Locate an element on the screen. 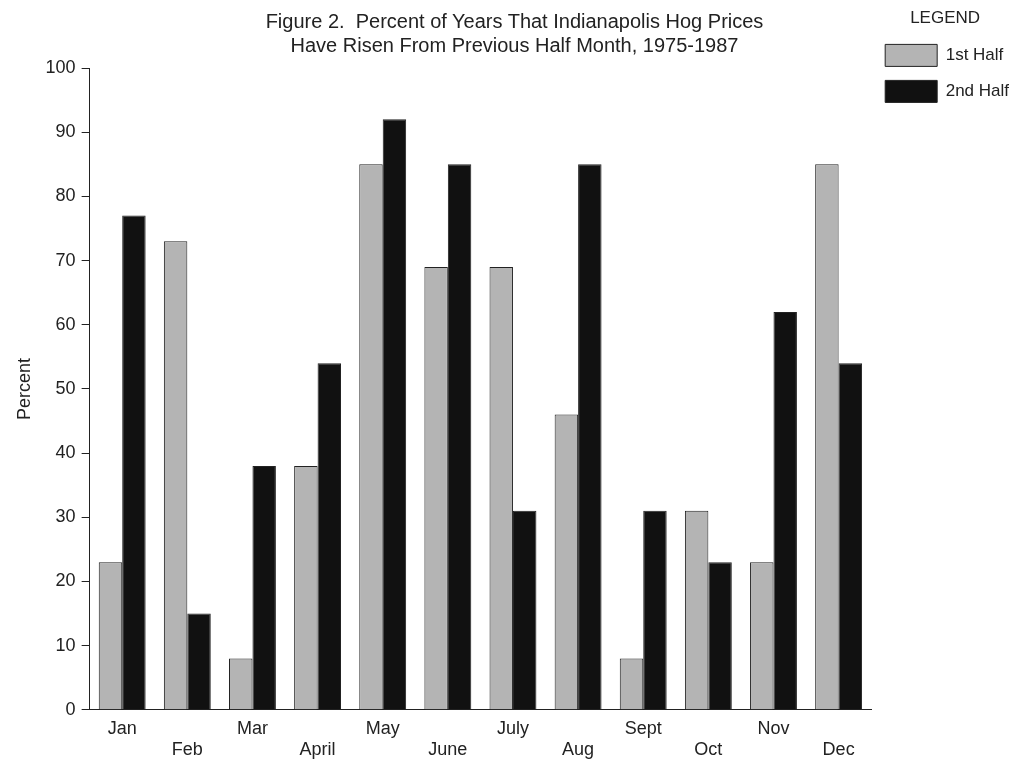 The height and width of the screenshot is (779, 1029). y-tick-label: 80 is located at coordinates (65, 195).